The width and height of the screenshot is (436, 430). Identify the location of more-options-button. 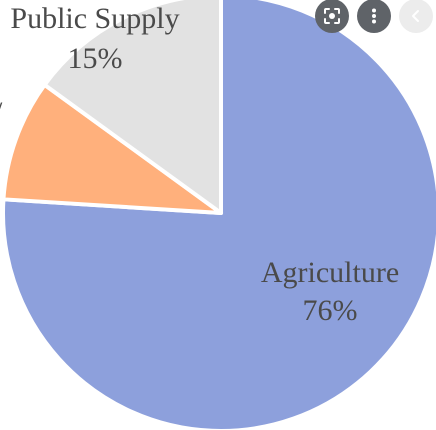
(374, 16).